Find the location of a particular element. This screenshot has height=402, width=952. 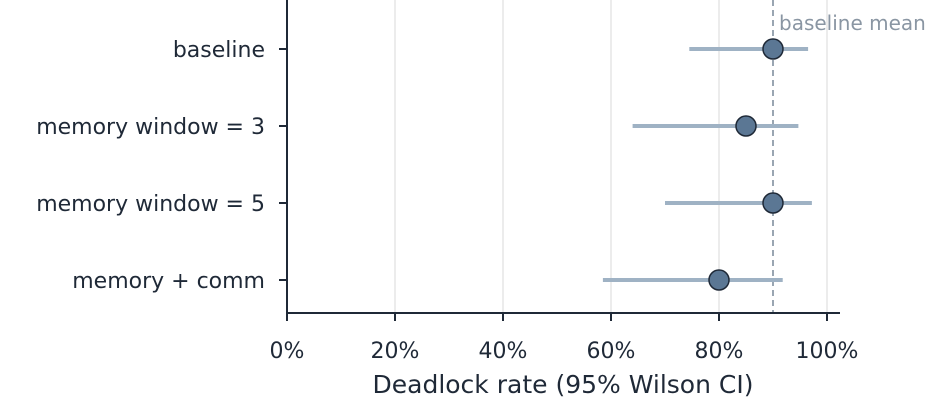

x-axis-ticks: 0% 20% 40% 60% 80% 100% is located at coordinates (564, 338).